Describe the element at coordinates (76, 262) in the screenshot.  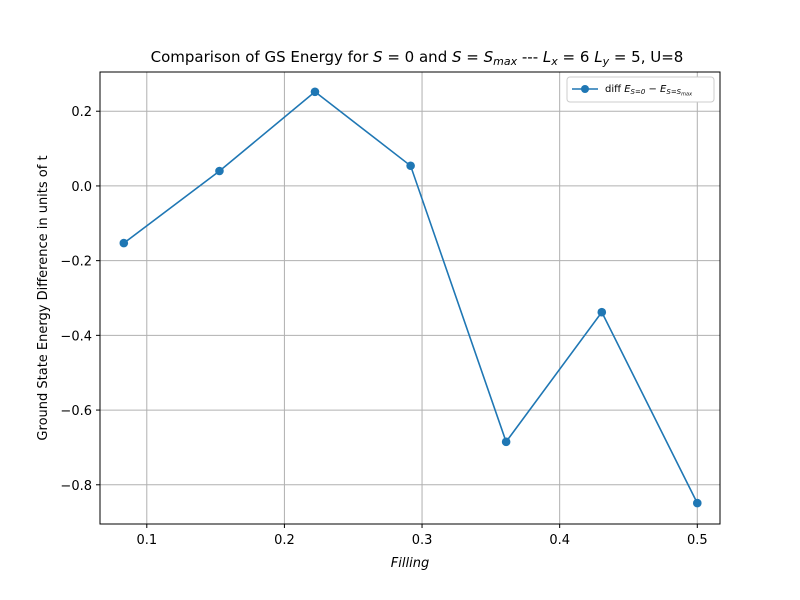
I see `y-tick-label: −0.2` at that location.